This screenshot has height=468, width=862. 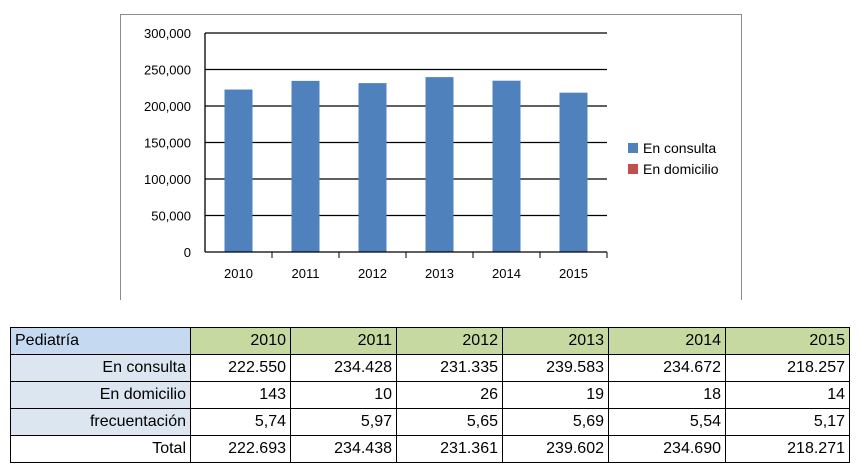 What do you see at coordinates (372, 273) in the screenshot?
I see `x-tick-label: 2012` at bounding box center [372, 273].